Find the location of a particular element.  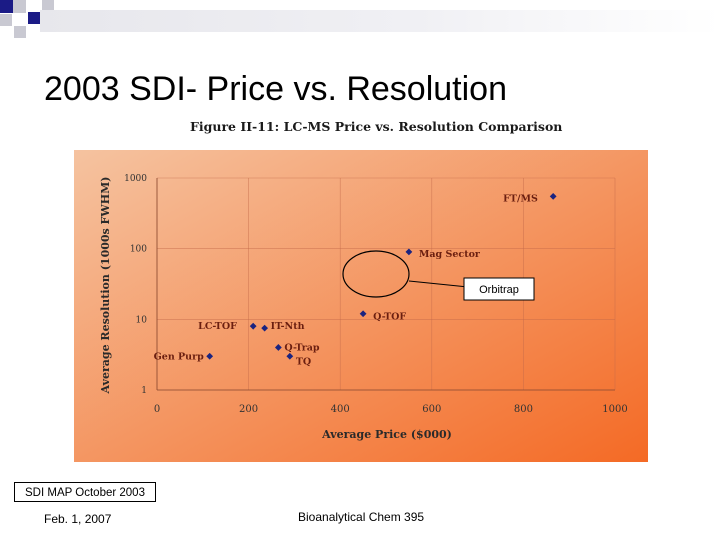

y-tick-label: 1000 is located at coordinates (135, 179).